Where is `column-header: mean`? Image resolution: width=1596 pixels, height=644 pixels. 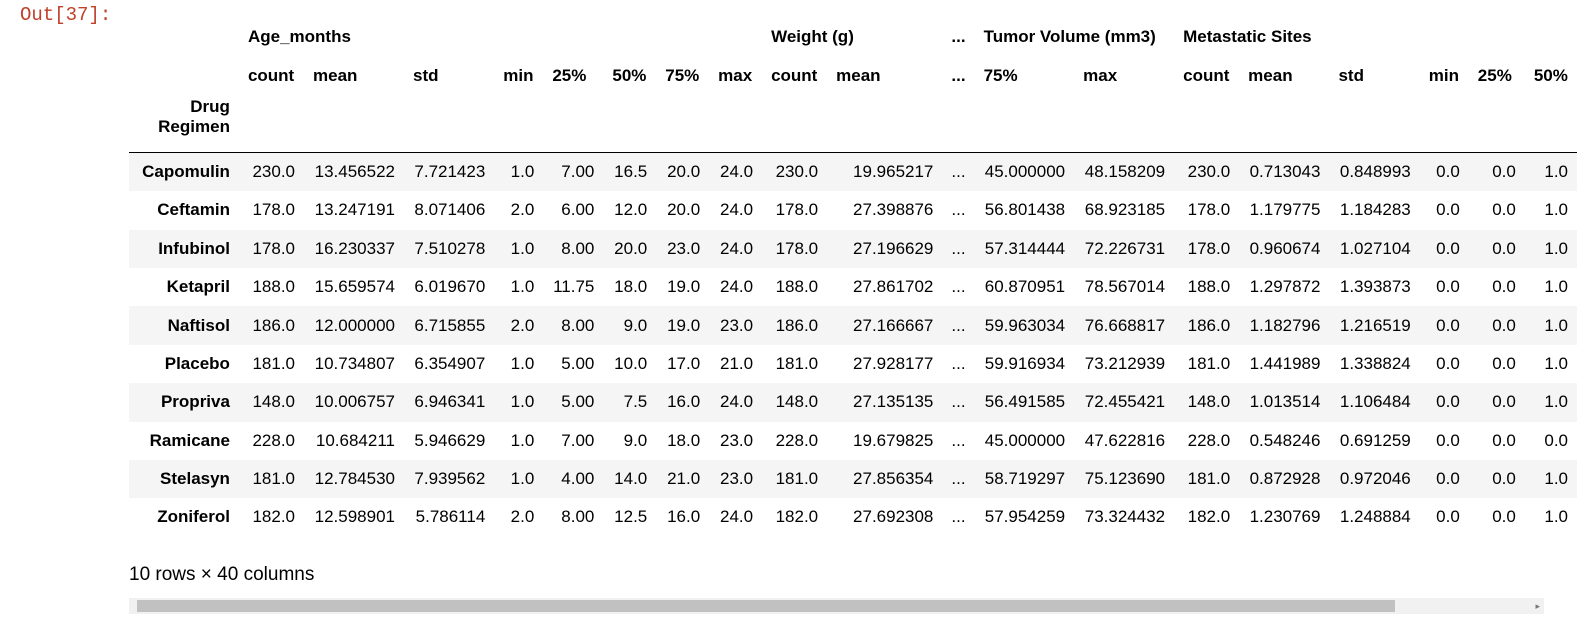 column-header: mean is located at coordinates (858, 75).